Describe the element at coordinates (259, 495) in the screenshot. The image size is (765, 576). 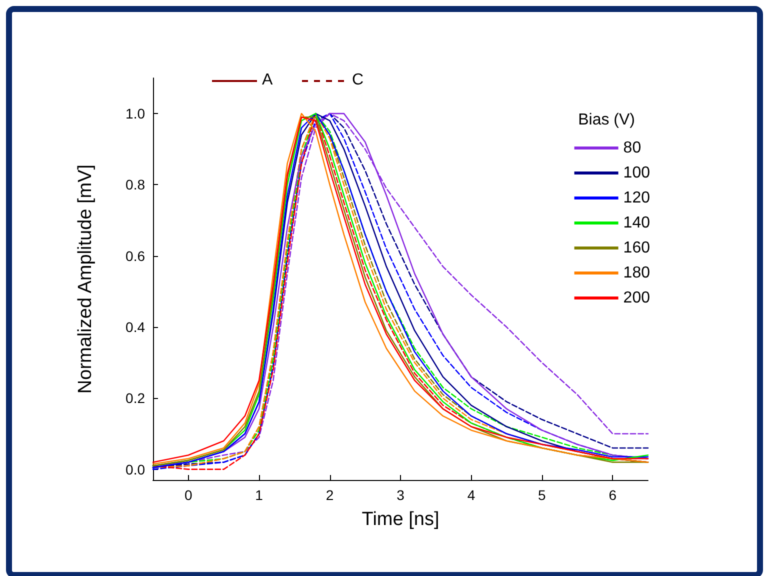
I see `x-tick-label: 1` at that location.